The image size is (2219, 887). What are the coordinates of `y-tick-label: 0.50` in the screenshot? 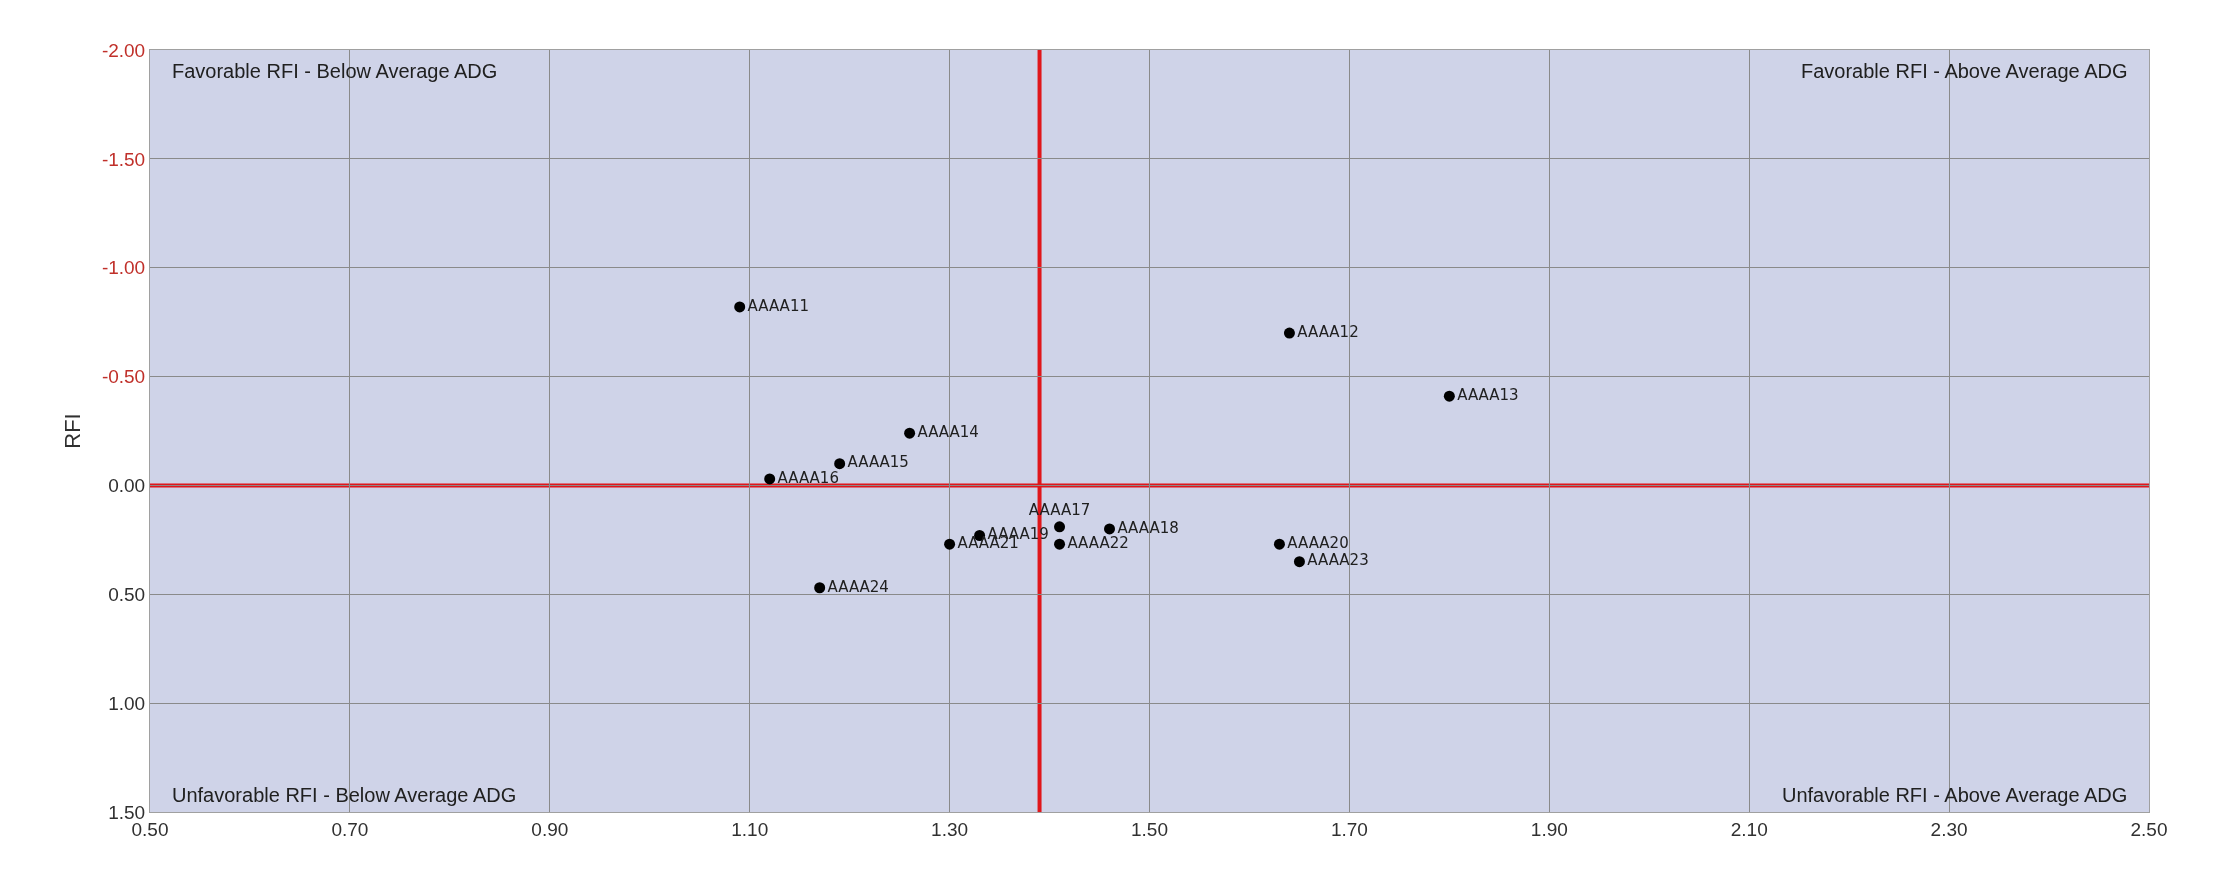 It's located at (127, 594).